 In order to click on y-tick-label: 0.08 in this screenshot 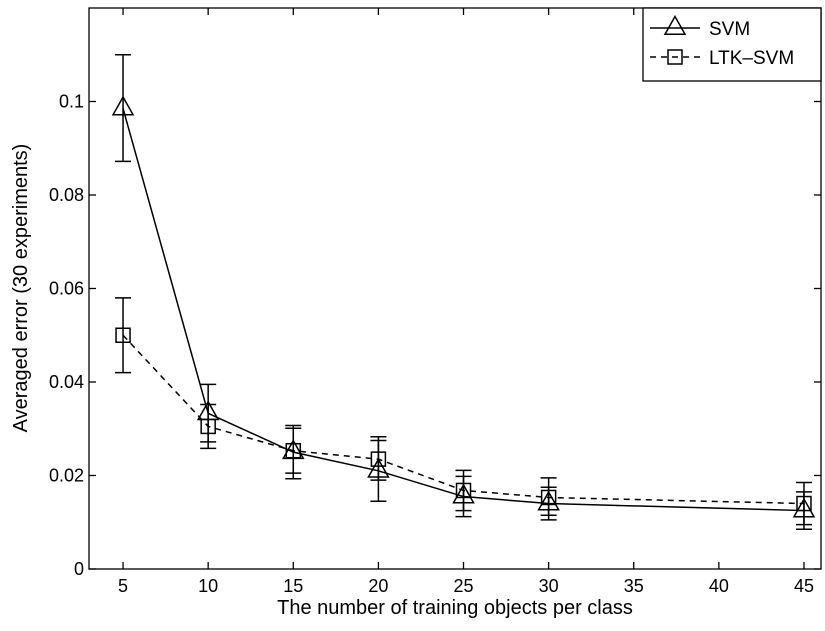, I will do `click(66, 195)`.